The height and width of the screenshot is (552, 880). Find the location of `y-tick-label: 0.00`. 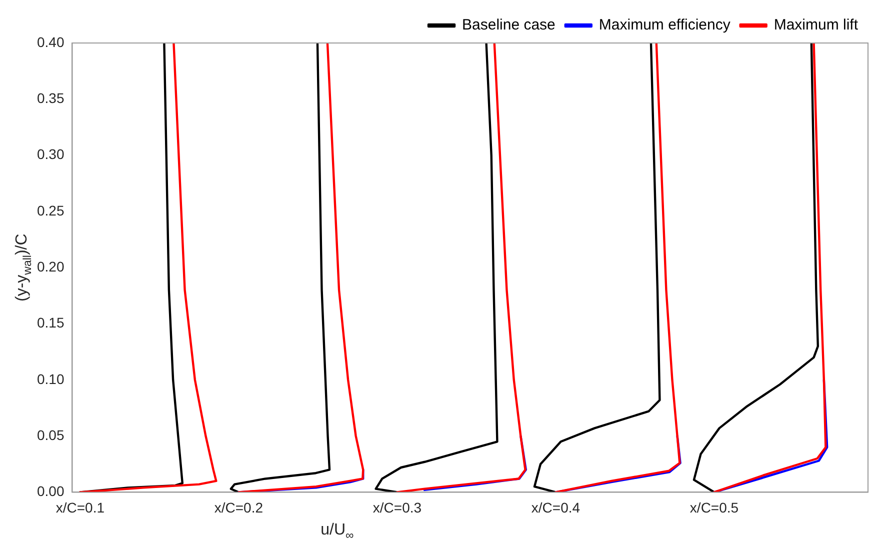

y-tick-label: 0.00 is located at coordinates (50, 491).